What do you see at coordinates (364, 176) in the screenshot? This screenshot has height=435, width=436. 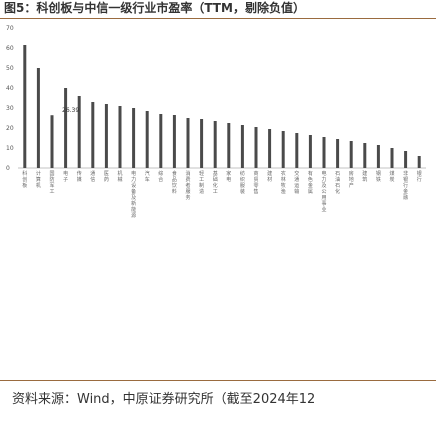 I see `category-label: 建筑` at bounding box center [364, 176].